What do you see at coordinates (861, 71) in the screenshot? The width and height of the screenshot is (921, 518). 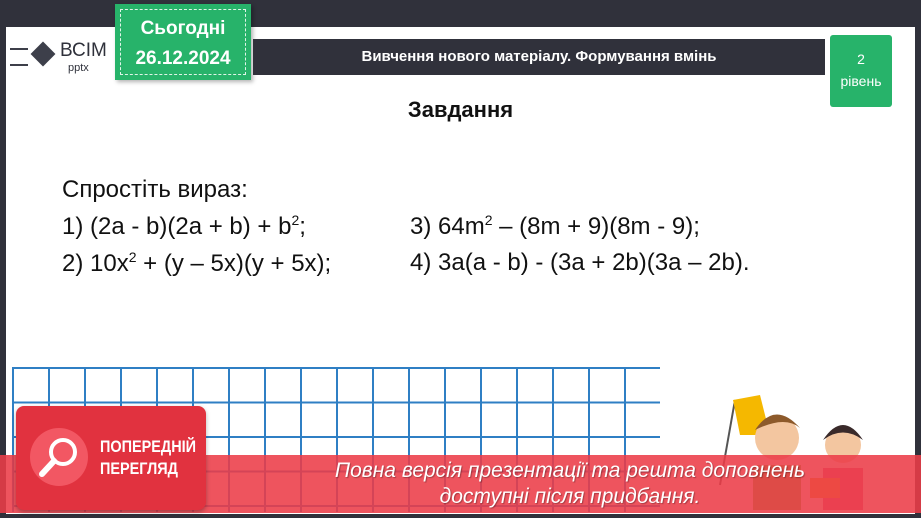 I see `level-badge: 2 рівень` at bounding box center [861, 71].